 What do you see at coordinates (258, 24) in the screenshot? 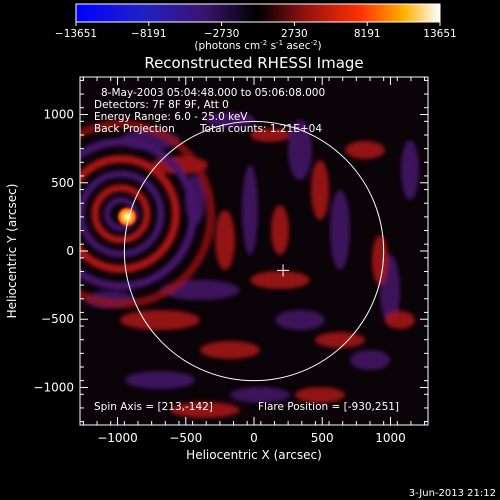
I see `colorbar-ticks` at bounding box center [258, 24].